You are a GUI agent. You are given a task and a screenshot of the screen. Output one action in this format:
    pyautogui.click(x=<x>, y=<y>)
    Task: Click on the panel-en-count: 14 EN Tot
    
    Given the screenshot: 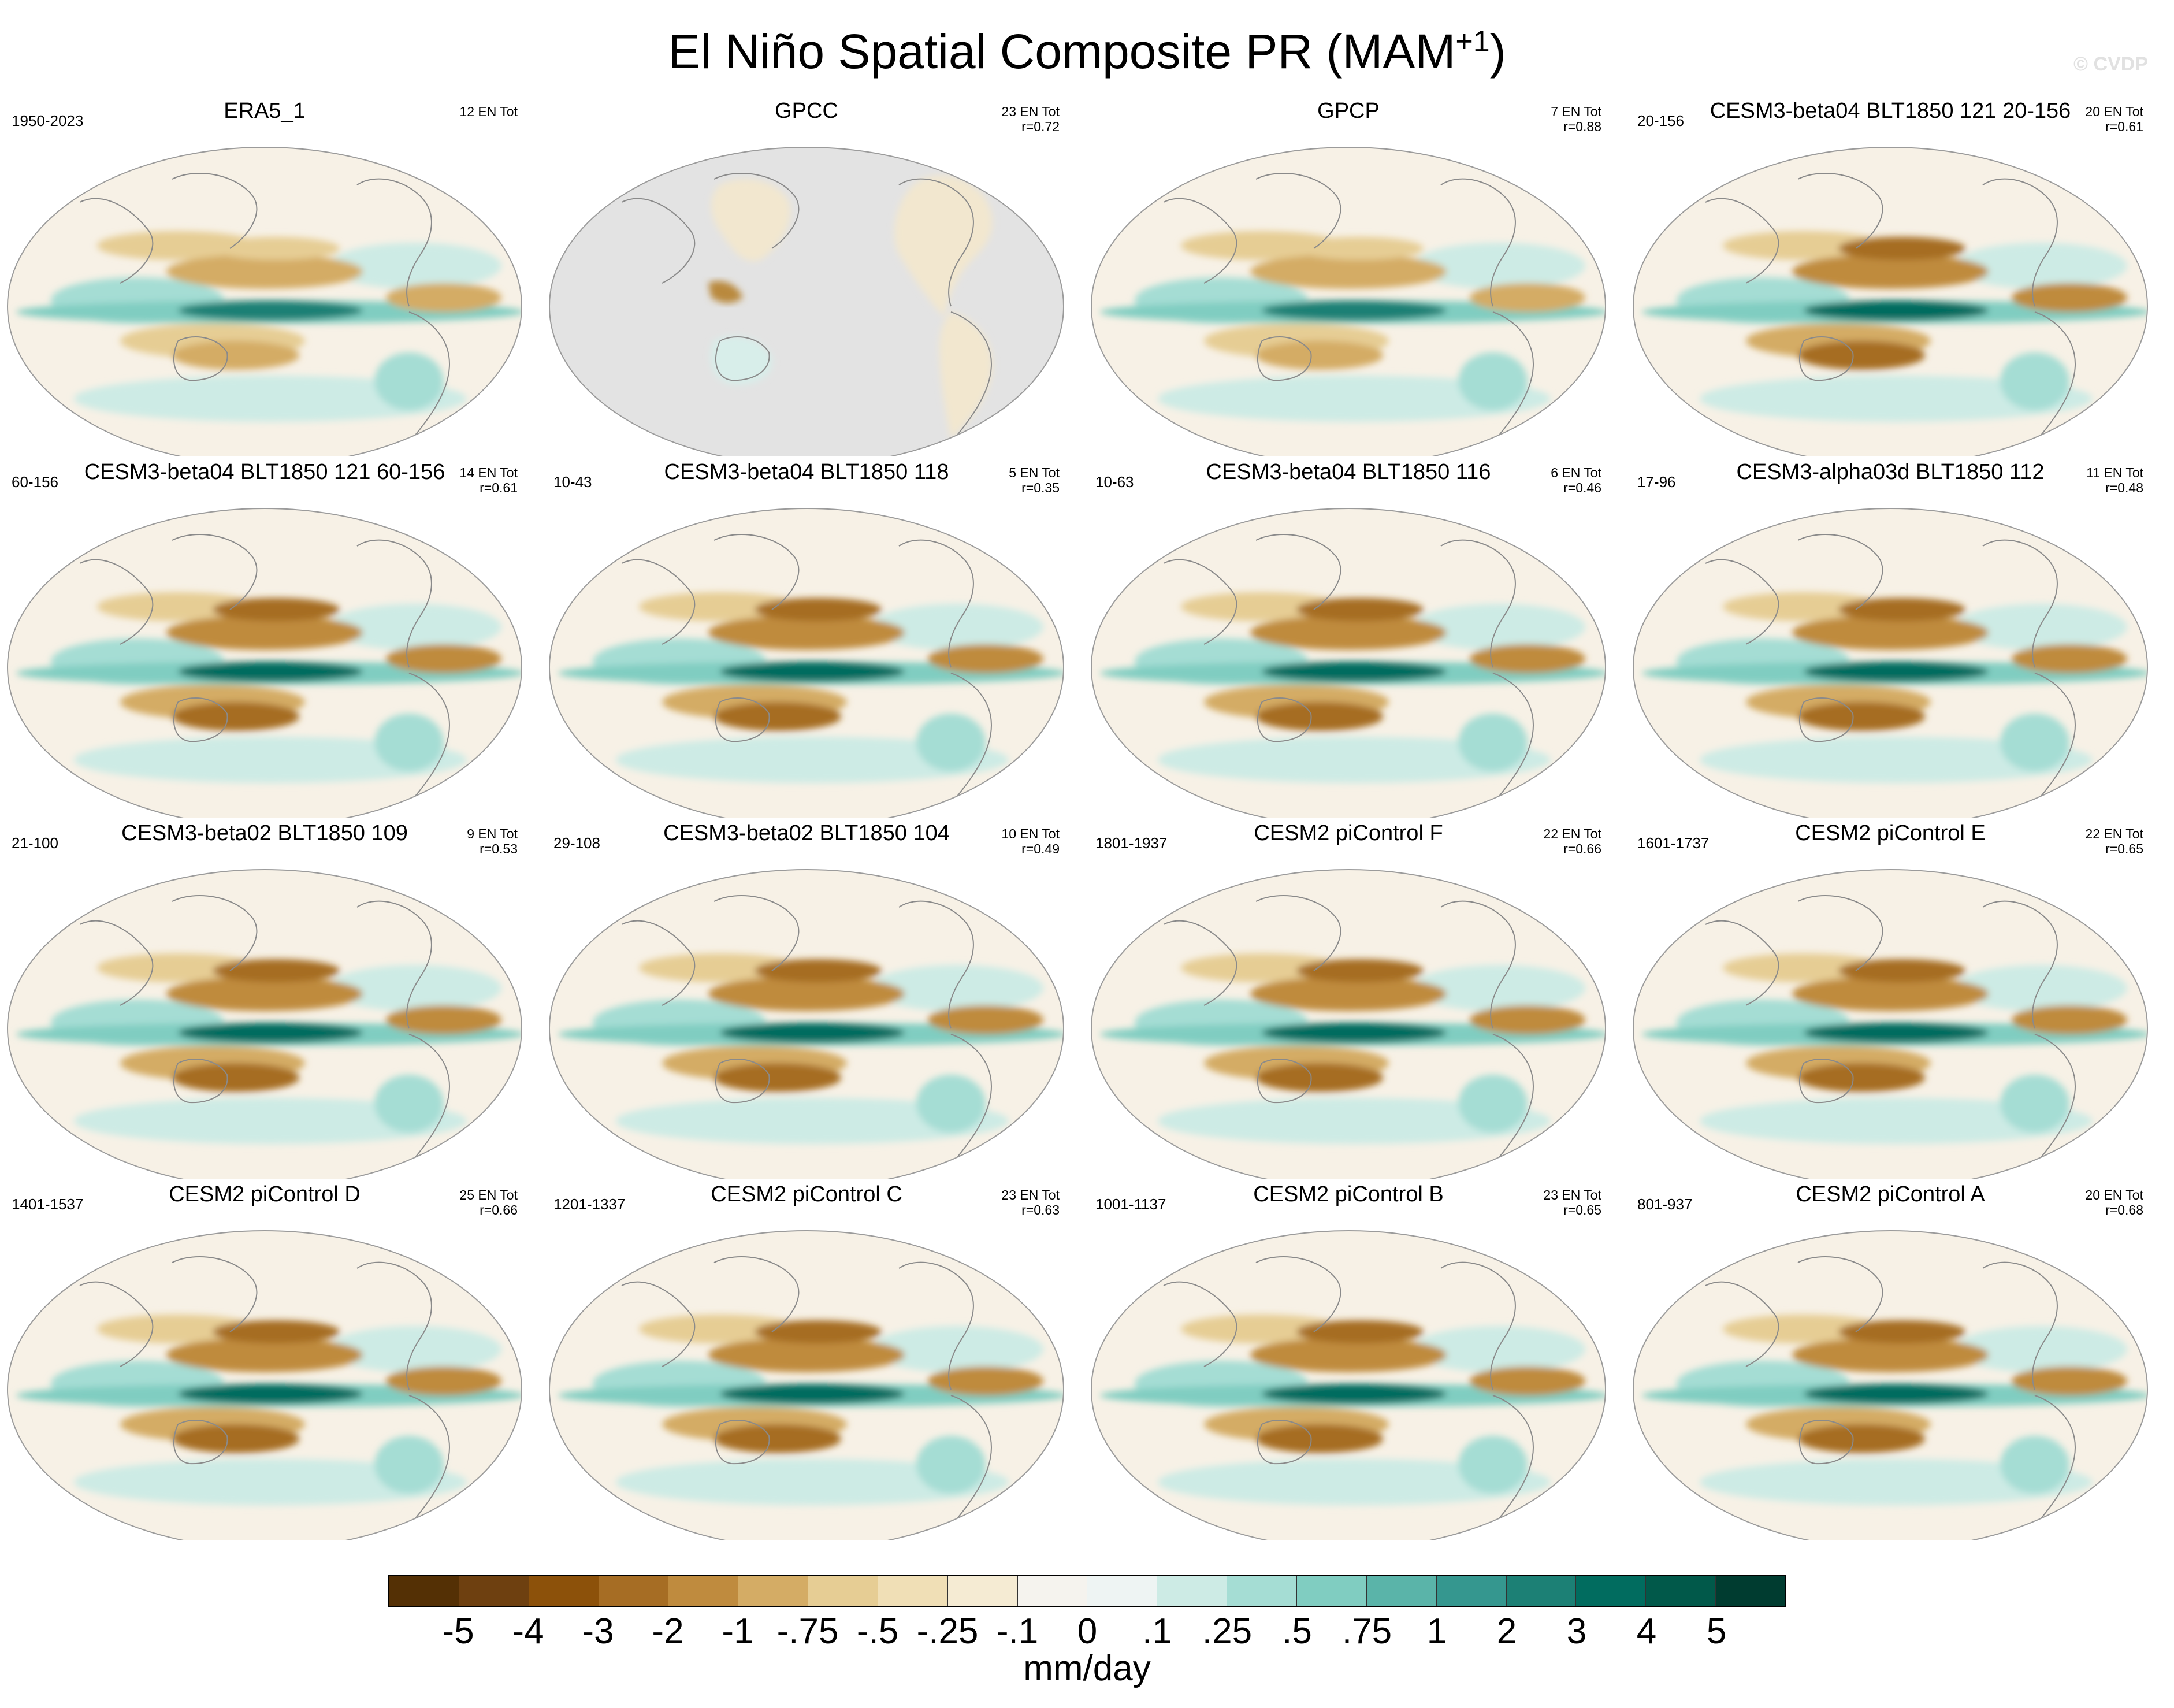 What is the action you would take?
    pyautogui.click(x=488, y=472)
    